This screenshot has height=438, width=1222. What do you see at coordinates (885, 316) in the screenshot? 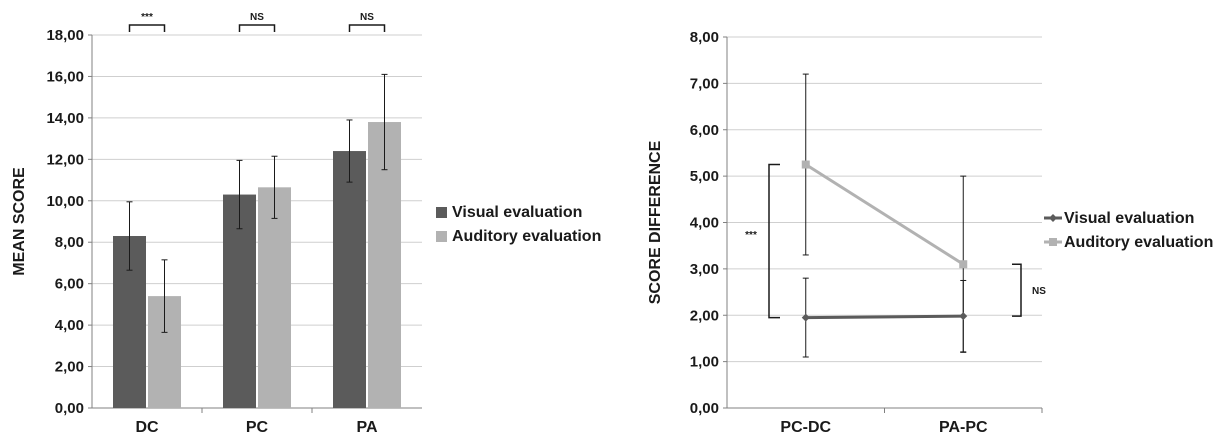
I see `series-line-visual` at bounding box center [885, 316].